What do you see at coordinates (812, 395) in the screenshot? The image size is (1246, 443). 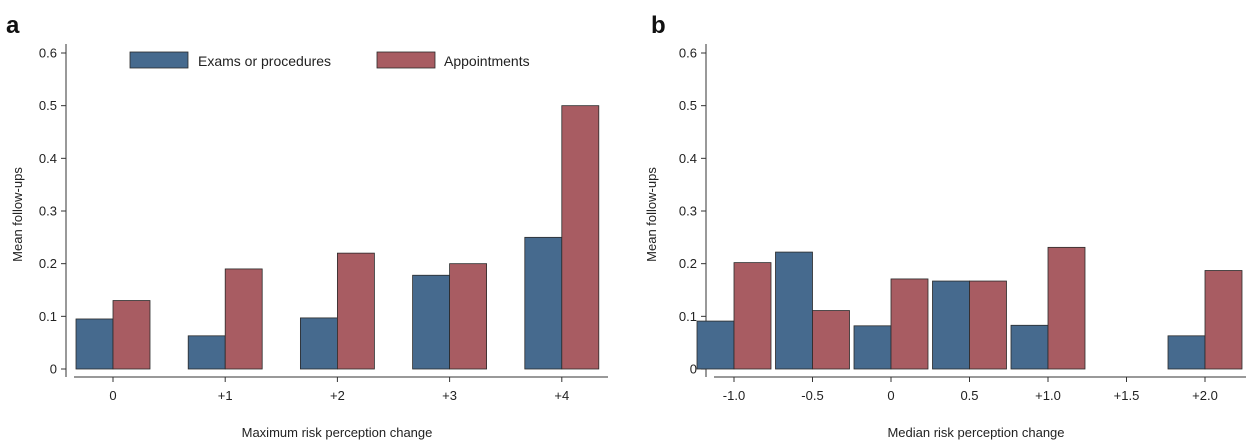 I see `x-tick-label: -0.5` at bounding box center [812, 395].